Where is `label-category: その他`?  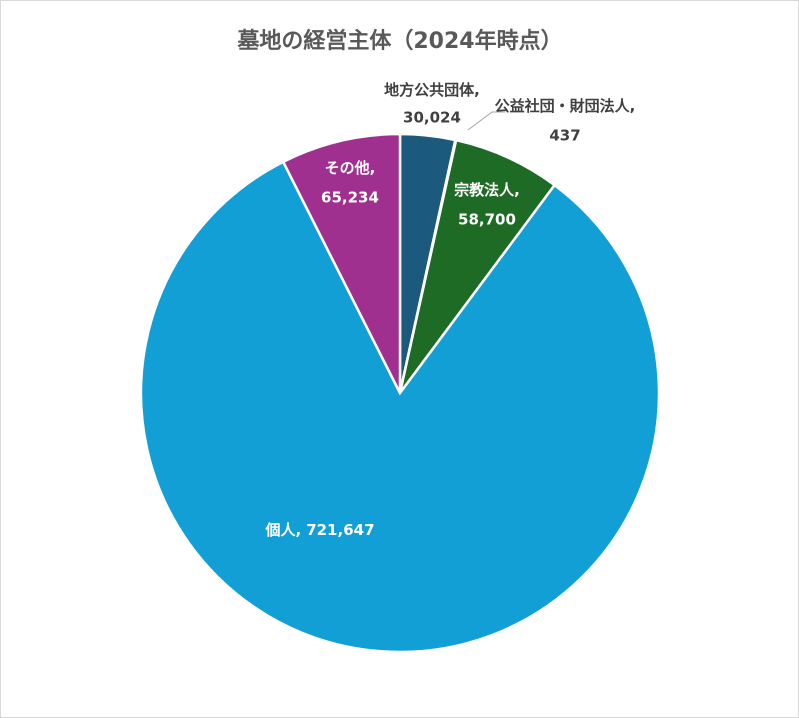
label-category: その他 is located at coordinates (347, 168).